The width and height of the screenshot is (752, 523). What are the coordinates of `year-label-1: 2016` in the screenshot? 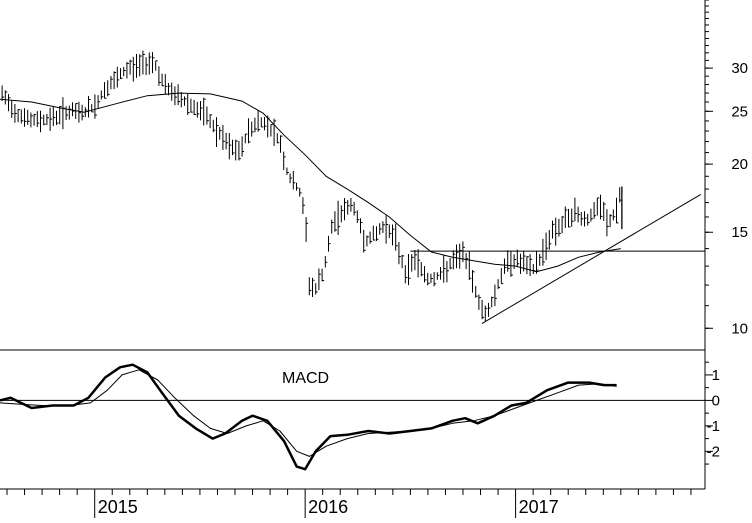 It's located at (328, 507).